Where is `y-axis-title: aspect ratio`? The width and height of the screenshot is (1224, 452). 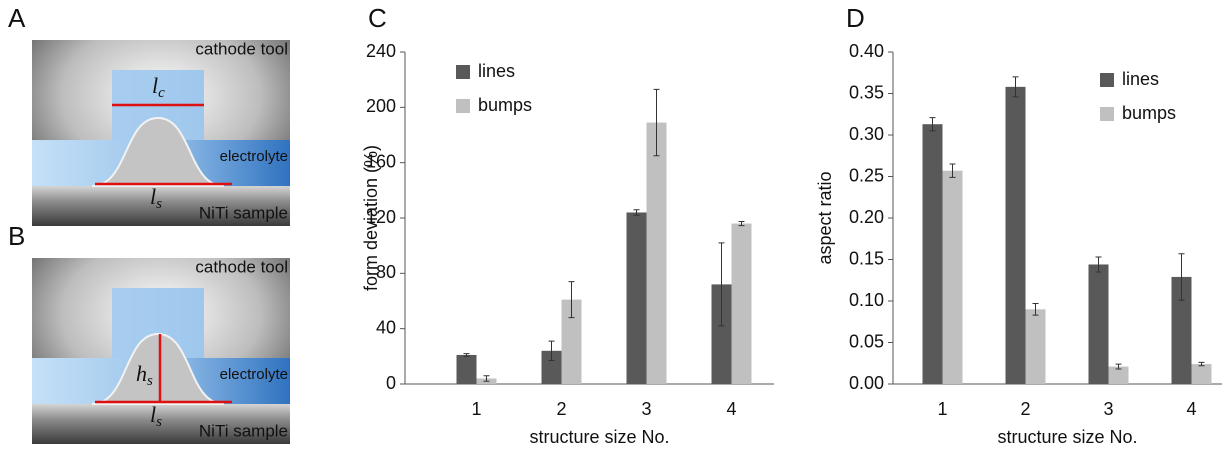 y-axis-title: aspect ratio is located at coordinates (825, 217).